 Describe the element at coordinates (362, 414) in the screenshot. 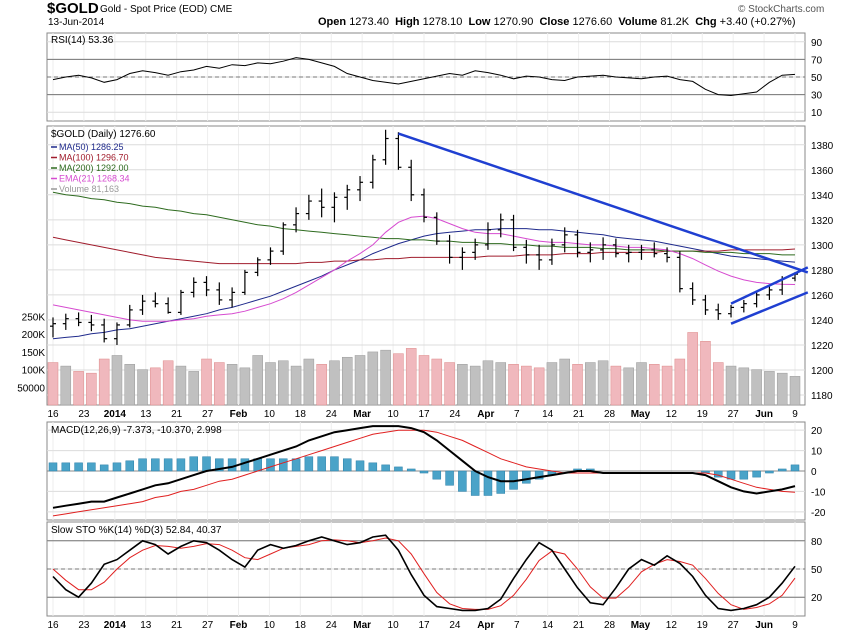

I see `price-x-label: Mar` at that location.